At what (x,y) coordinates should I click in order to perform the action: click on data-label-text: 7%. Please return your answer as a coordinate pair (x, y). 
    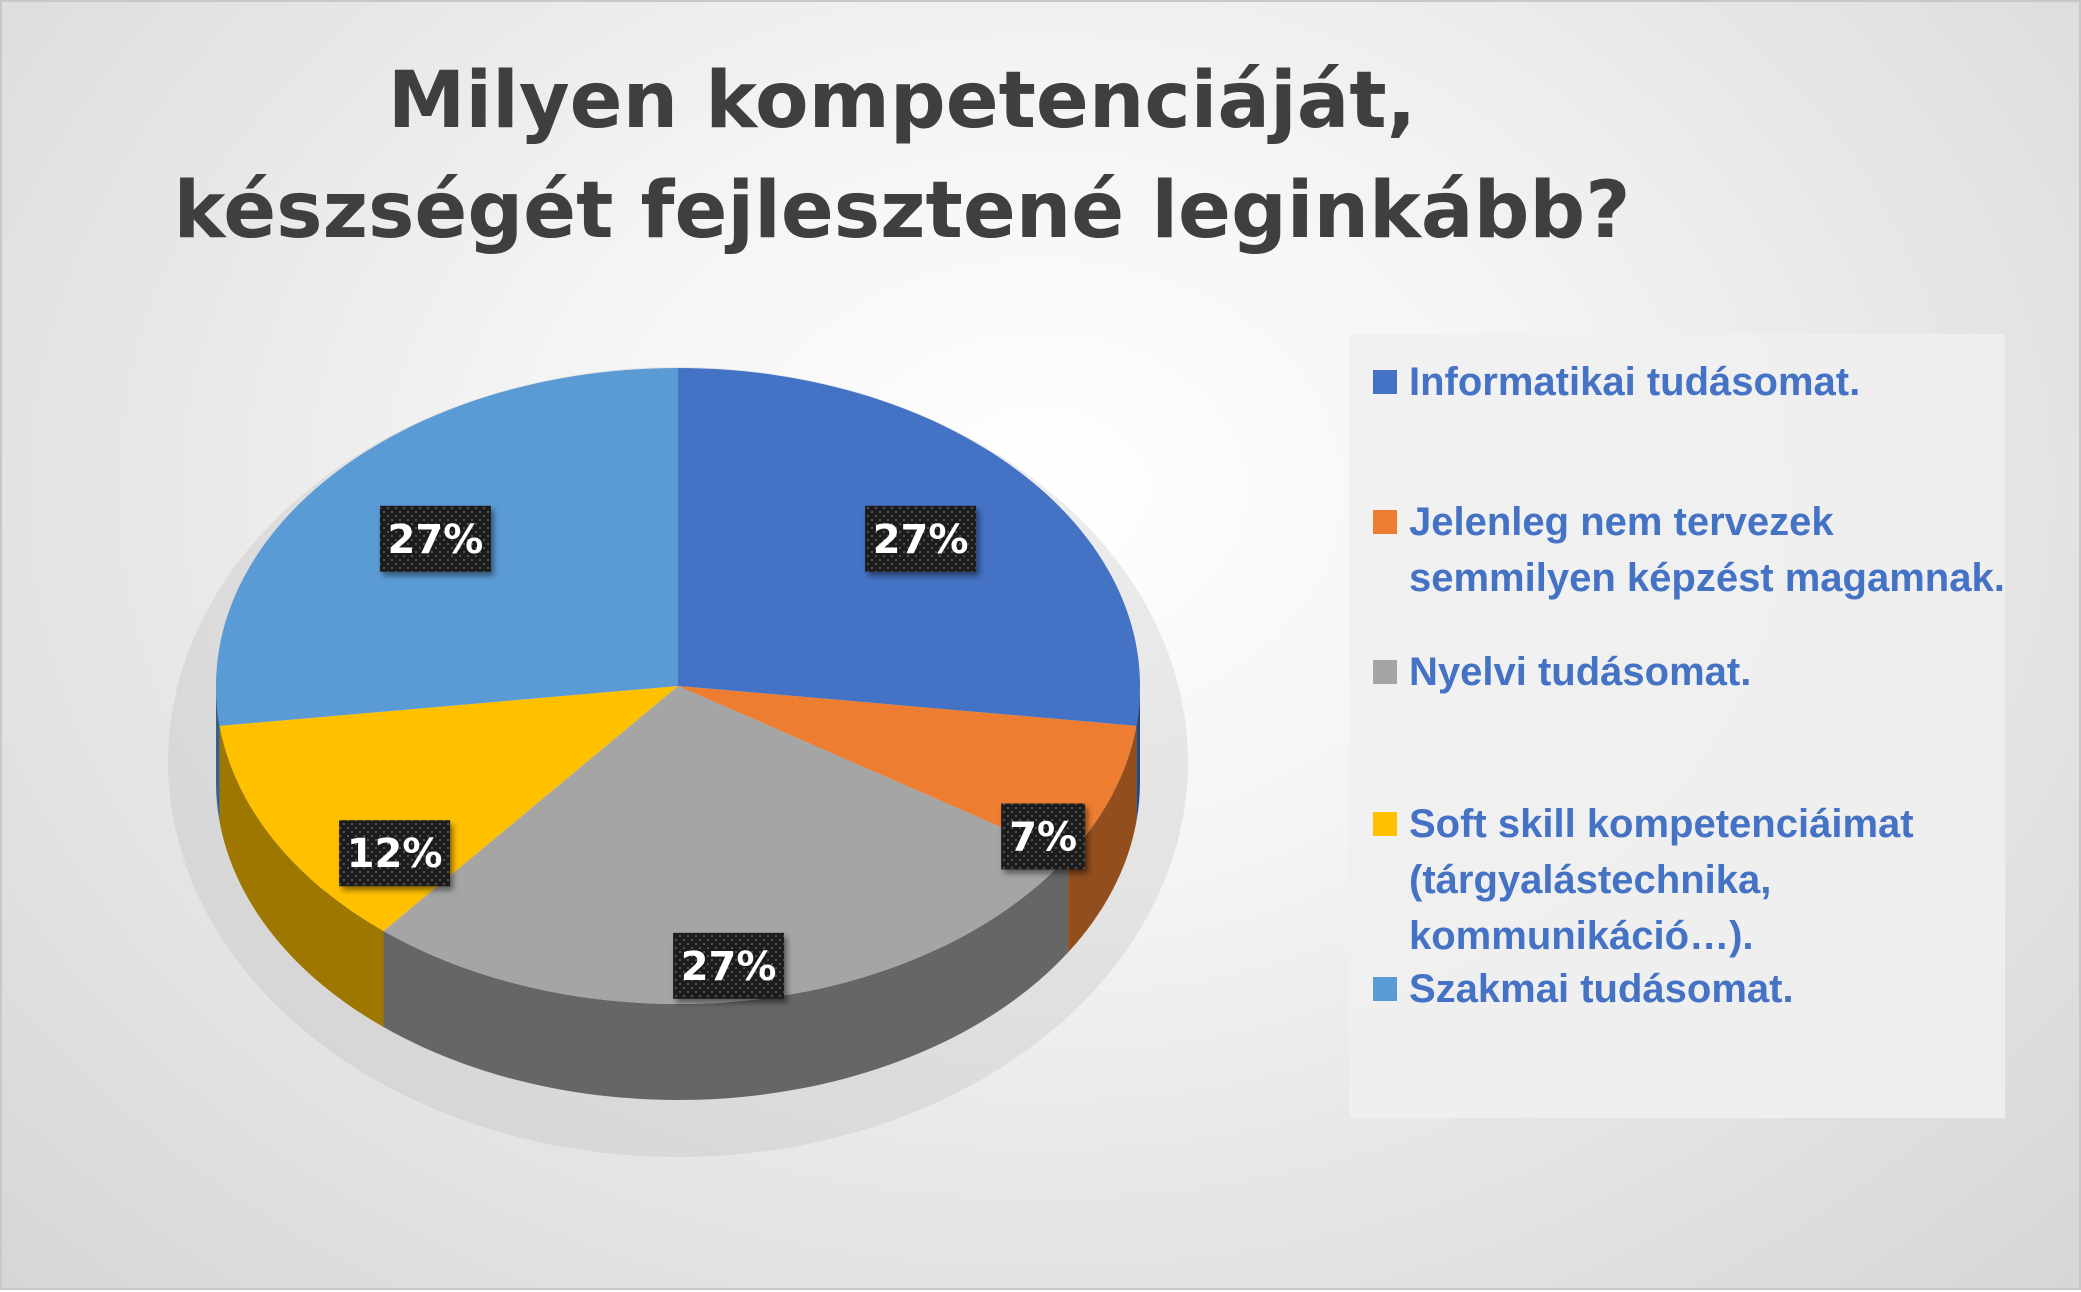
    Looking at the image, I should click on (1043, 837).